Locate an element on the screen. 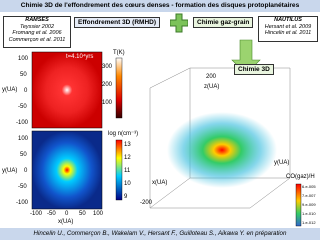 Image resolution: width=320 pixels, height=240 pixels. cube-tick: 200 is located at coordinates (211, 77).